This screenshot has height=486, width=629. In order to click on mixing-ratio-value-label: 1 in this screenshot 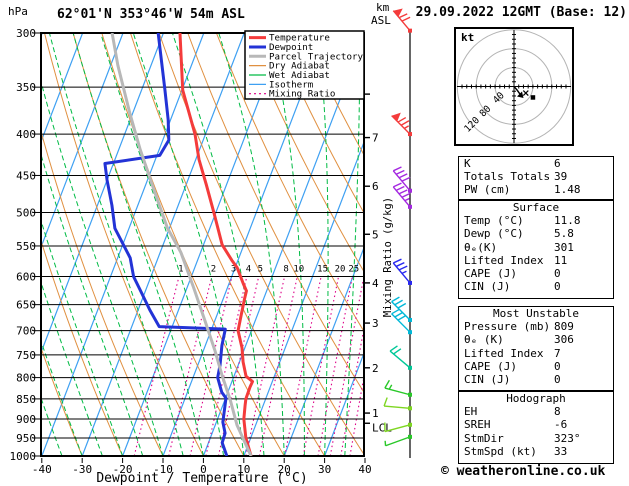, I will do `click(180, 269)`.